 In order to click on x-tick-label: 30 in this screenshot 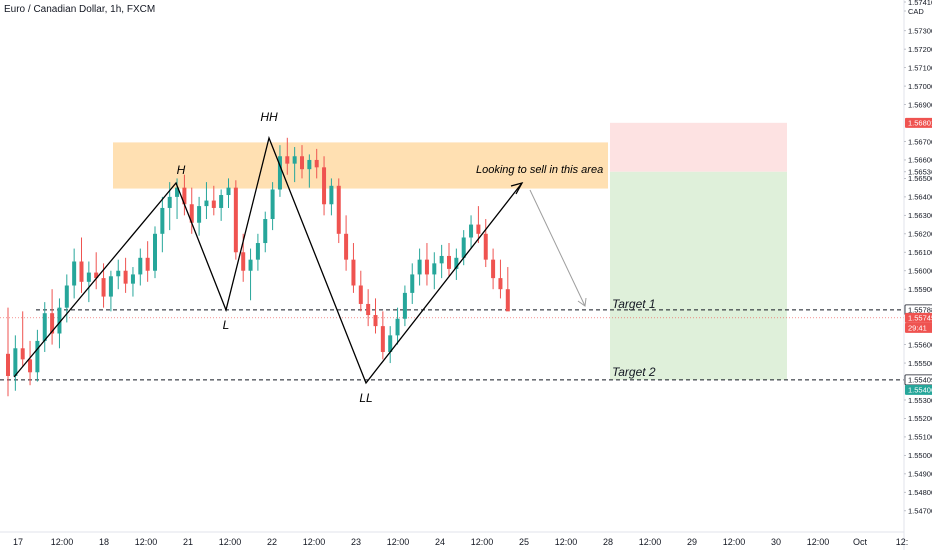, I will do `click(776, 542)`.